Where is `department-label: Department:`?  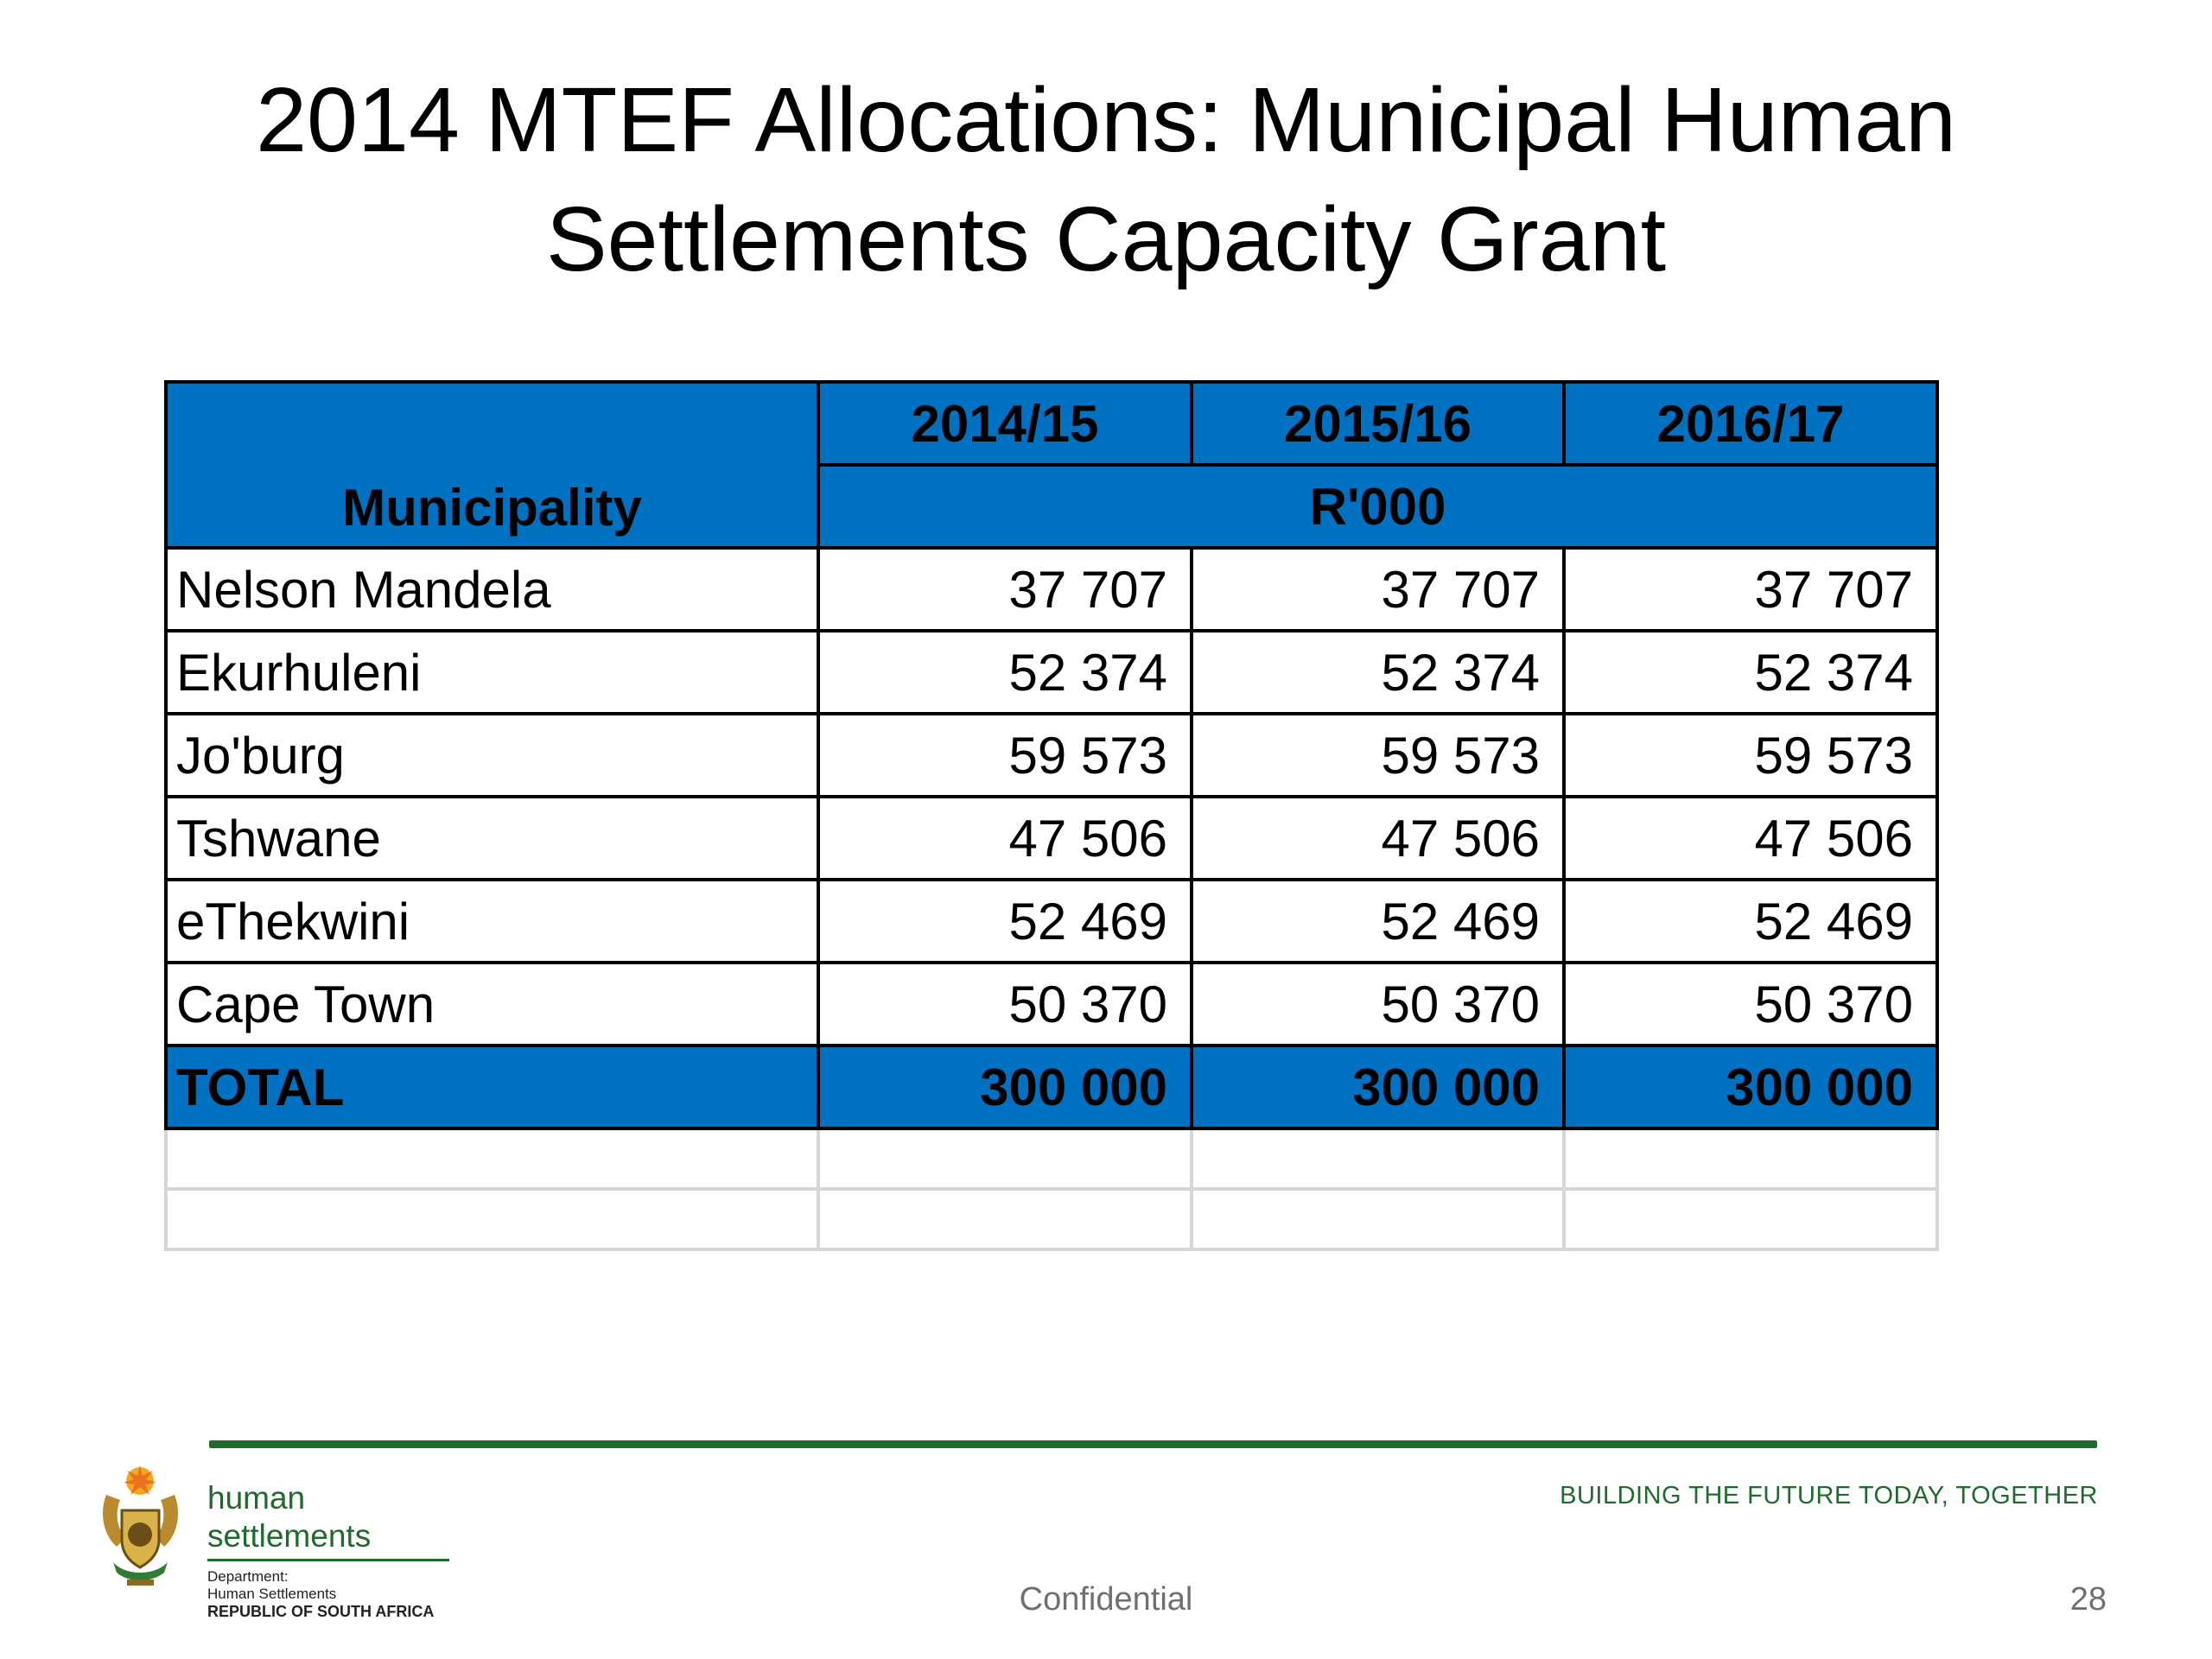 department-label: Department: is located at coordinates (248, 1576).